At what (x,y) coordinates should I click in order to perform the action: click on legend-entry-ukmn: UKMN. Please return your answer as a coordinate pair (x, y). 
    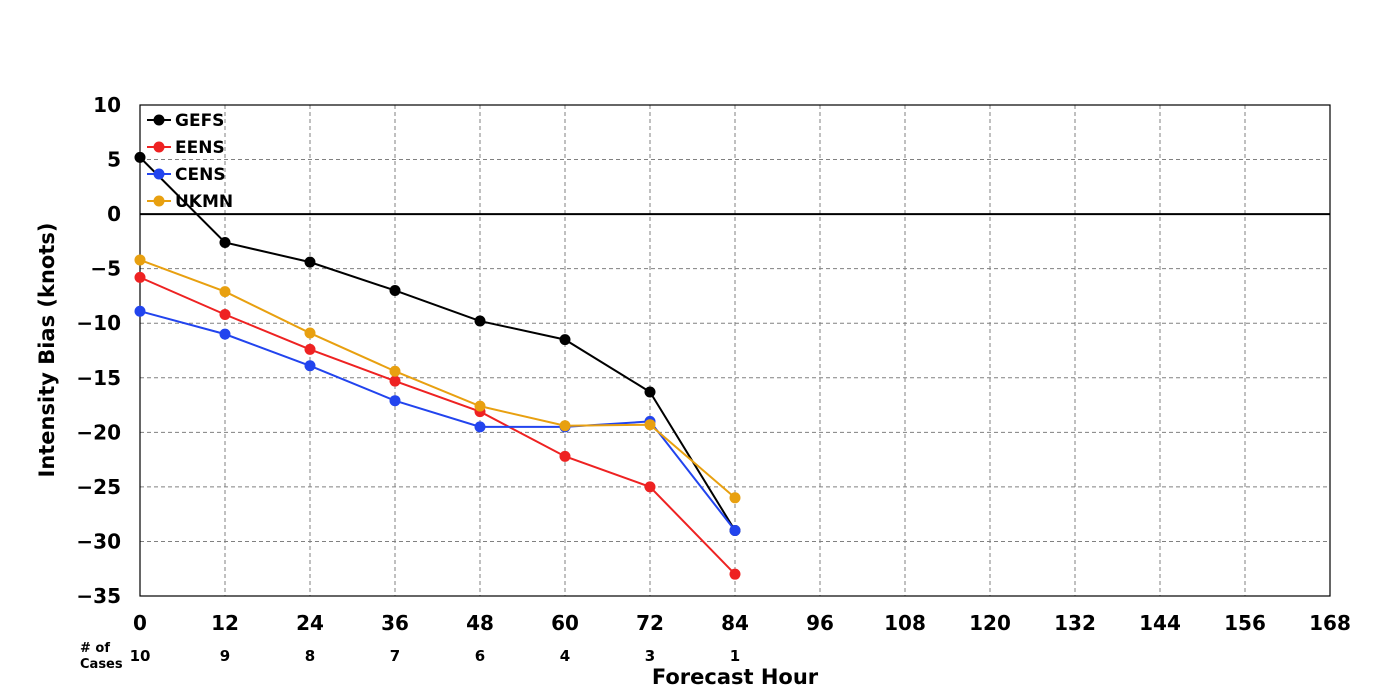
    Looking at the image, I should click on (190, 202).